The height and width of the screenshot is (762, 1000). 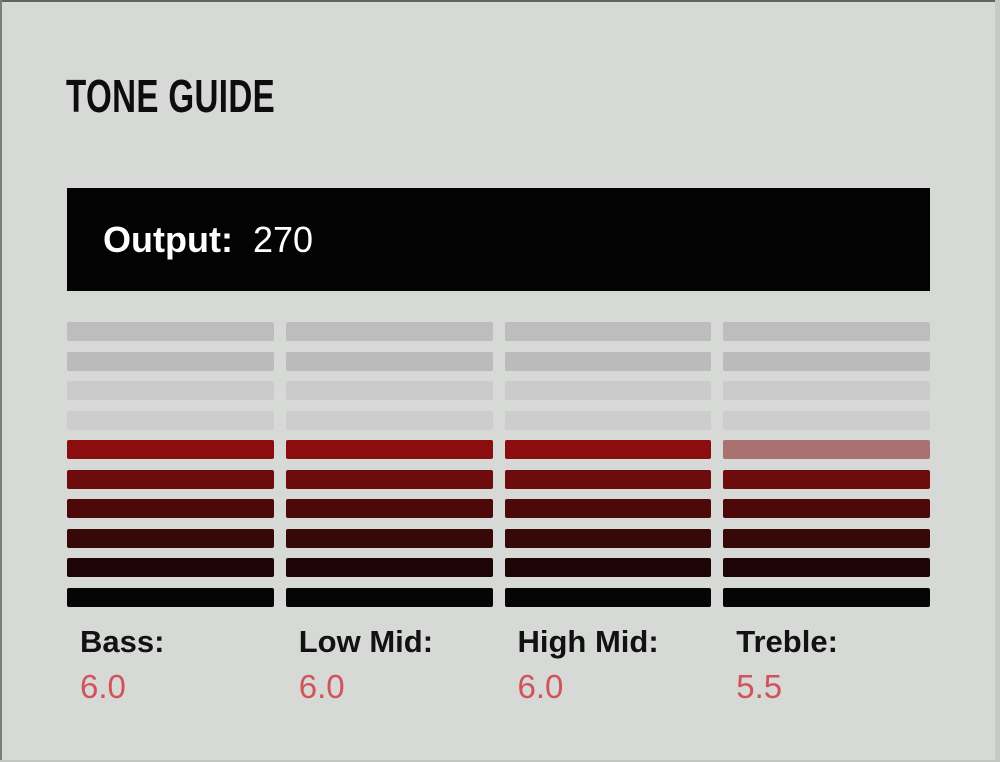 What do you see at coordinates (168, 239) in the screenshot?
I see `output-label: Output:` at bounding box center [168, 239].